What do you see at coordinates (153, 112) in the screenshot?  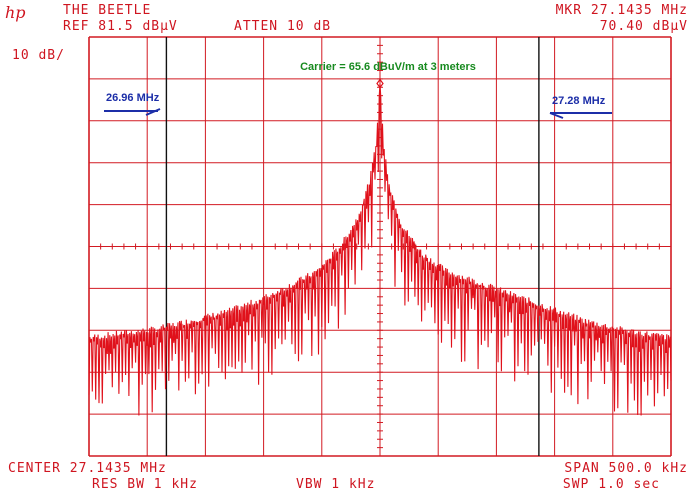 I see `left-marker-arrow` at bounding box center [153, 112].